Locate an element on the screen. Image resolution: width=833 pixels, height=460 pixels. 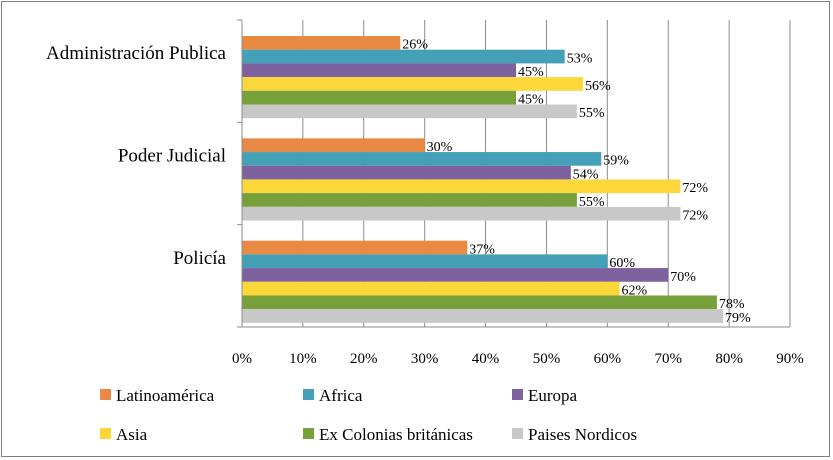
x-tick-label: 10% is located at coordinates (303, 359).